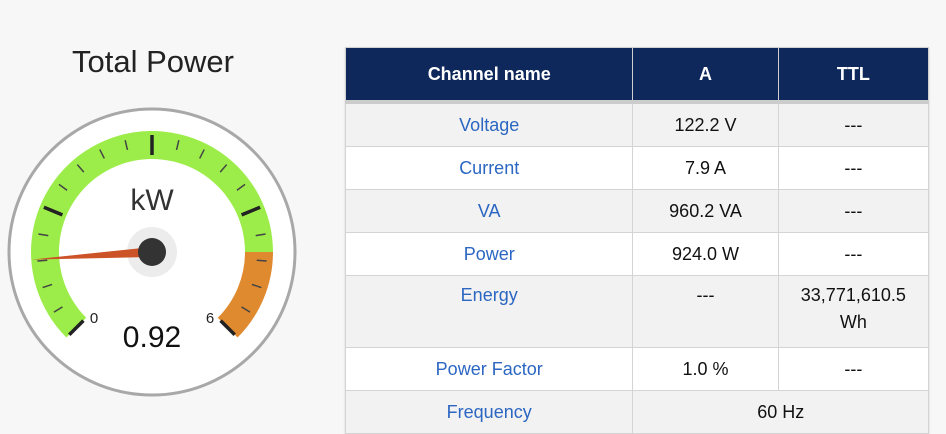  I want to click on gauge-needle, so click(92, 253).